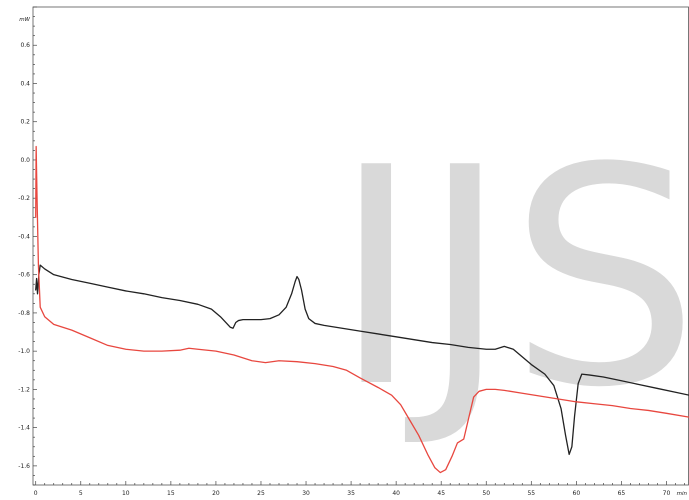 The height and width of the screenshot is (500, 689). I want to click on x-tick-label: 15, so click(171, 493).